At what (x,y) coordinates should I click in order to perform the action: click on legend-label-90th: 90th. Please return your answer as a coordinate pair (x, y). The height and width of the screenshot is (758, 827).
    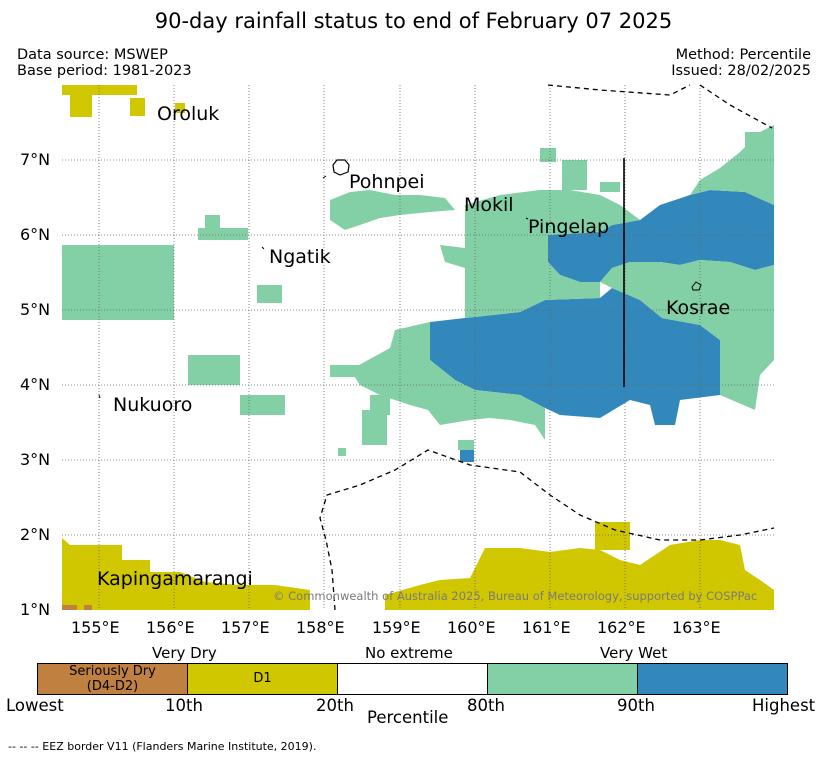
    Looking at the image, I should click on (636, 705).